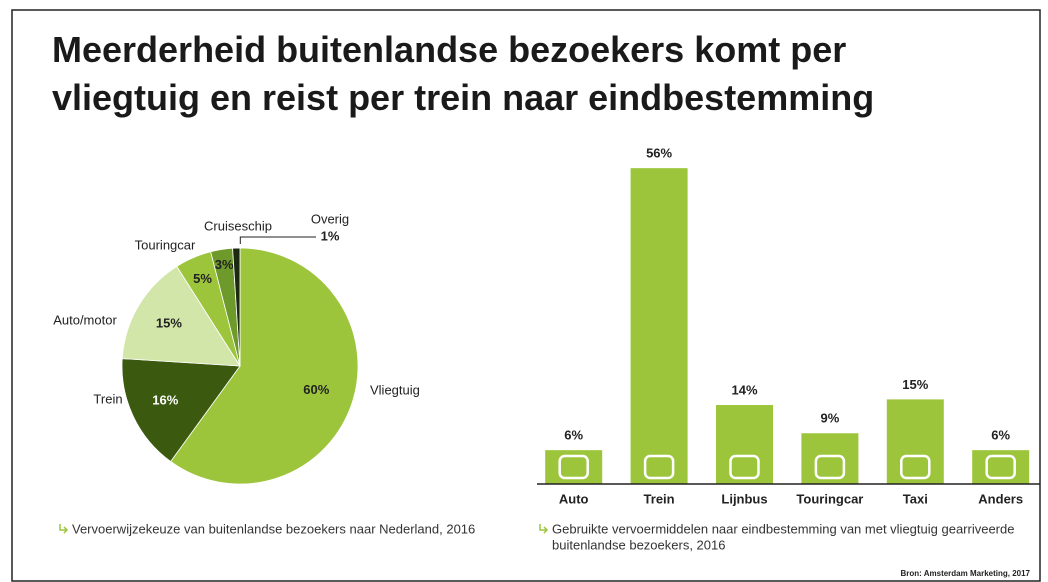 Image resolution: width=1048 pixels, height=582 pixels. Describe the element at coordinates (829, 498) in the screenshot. I see `category-label: Touringcar` at that location.